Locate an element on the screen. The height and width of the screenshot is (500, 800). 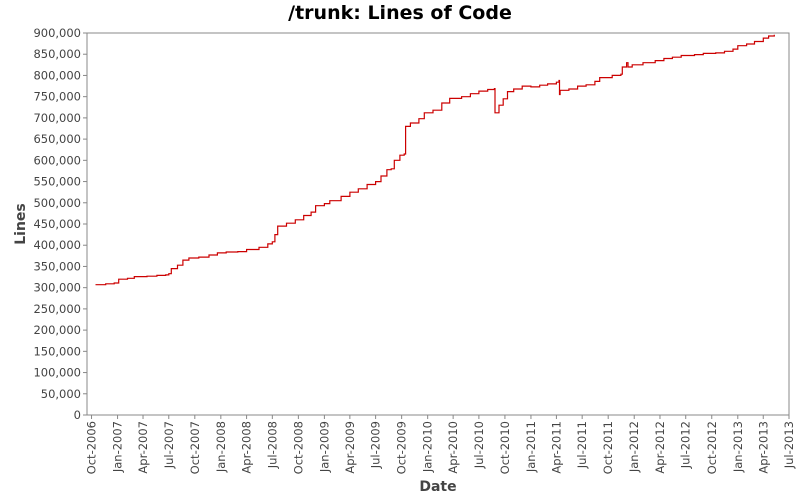
y-tick-label: 650,000 is located at coordinates (57, 139).